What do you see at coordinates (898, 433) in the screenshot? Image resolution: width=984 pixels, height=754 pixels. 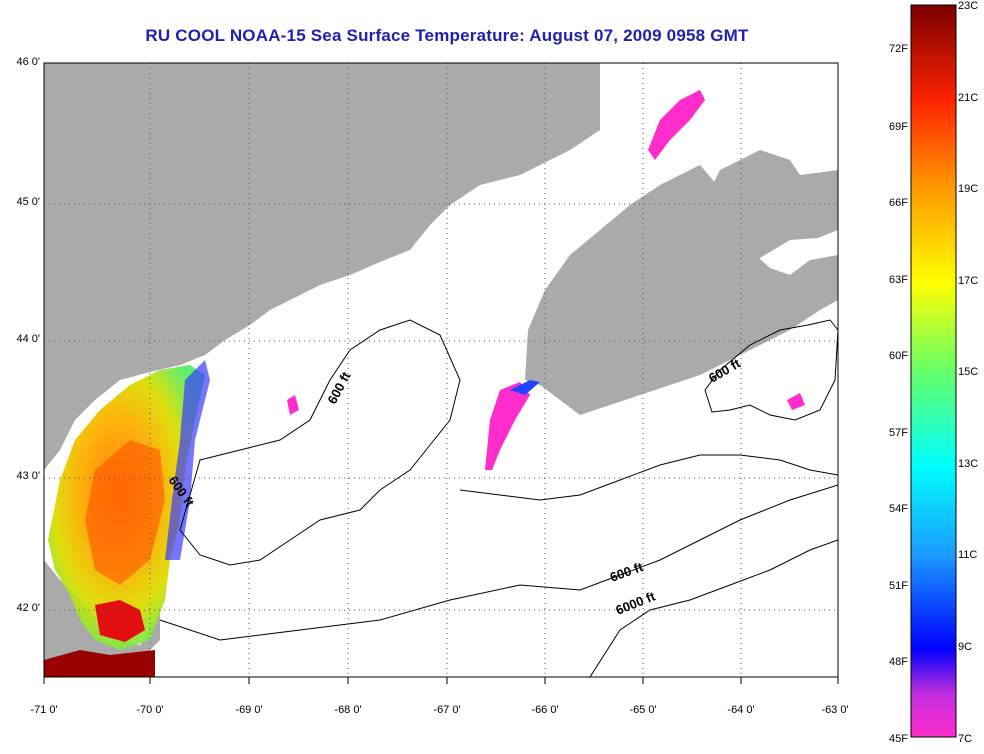 I see `colorbar-label-57f: 57F` at bounding box center [898, 433].